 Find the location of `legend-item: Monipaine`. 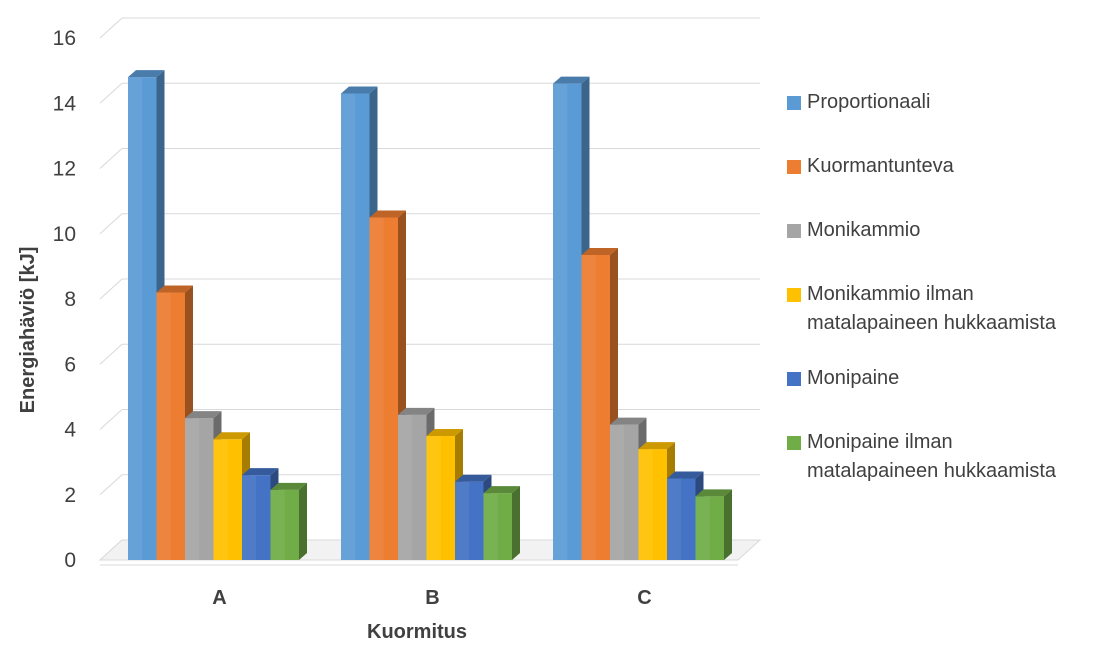

legend-item: Monipaine is located at coordinates (843, 378).